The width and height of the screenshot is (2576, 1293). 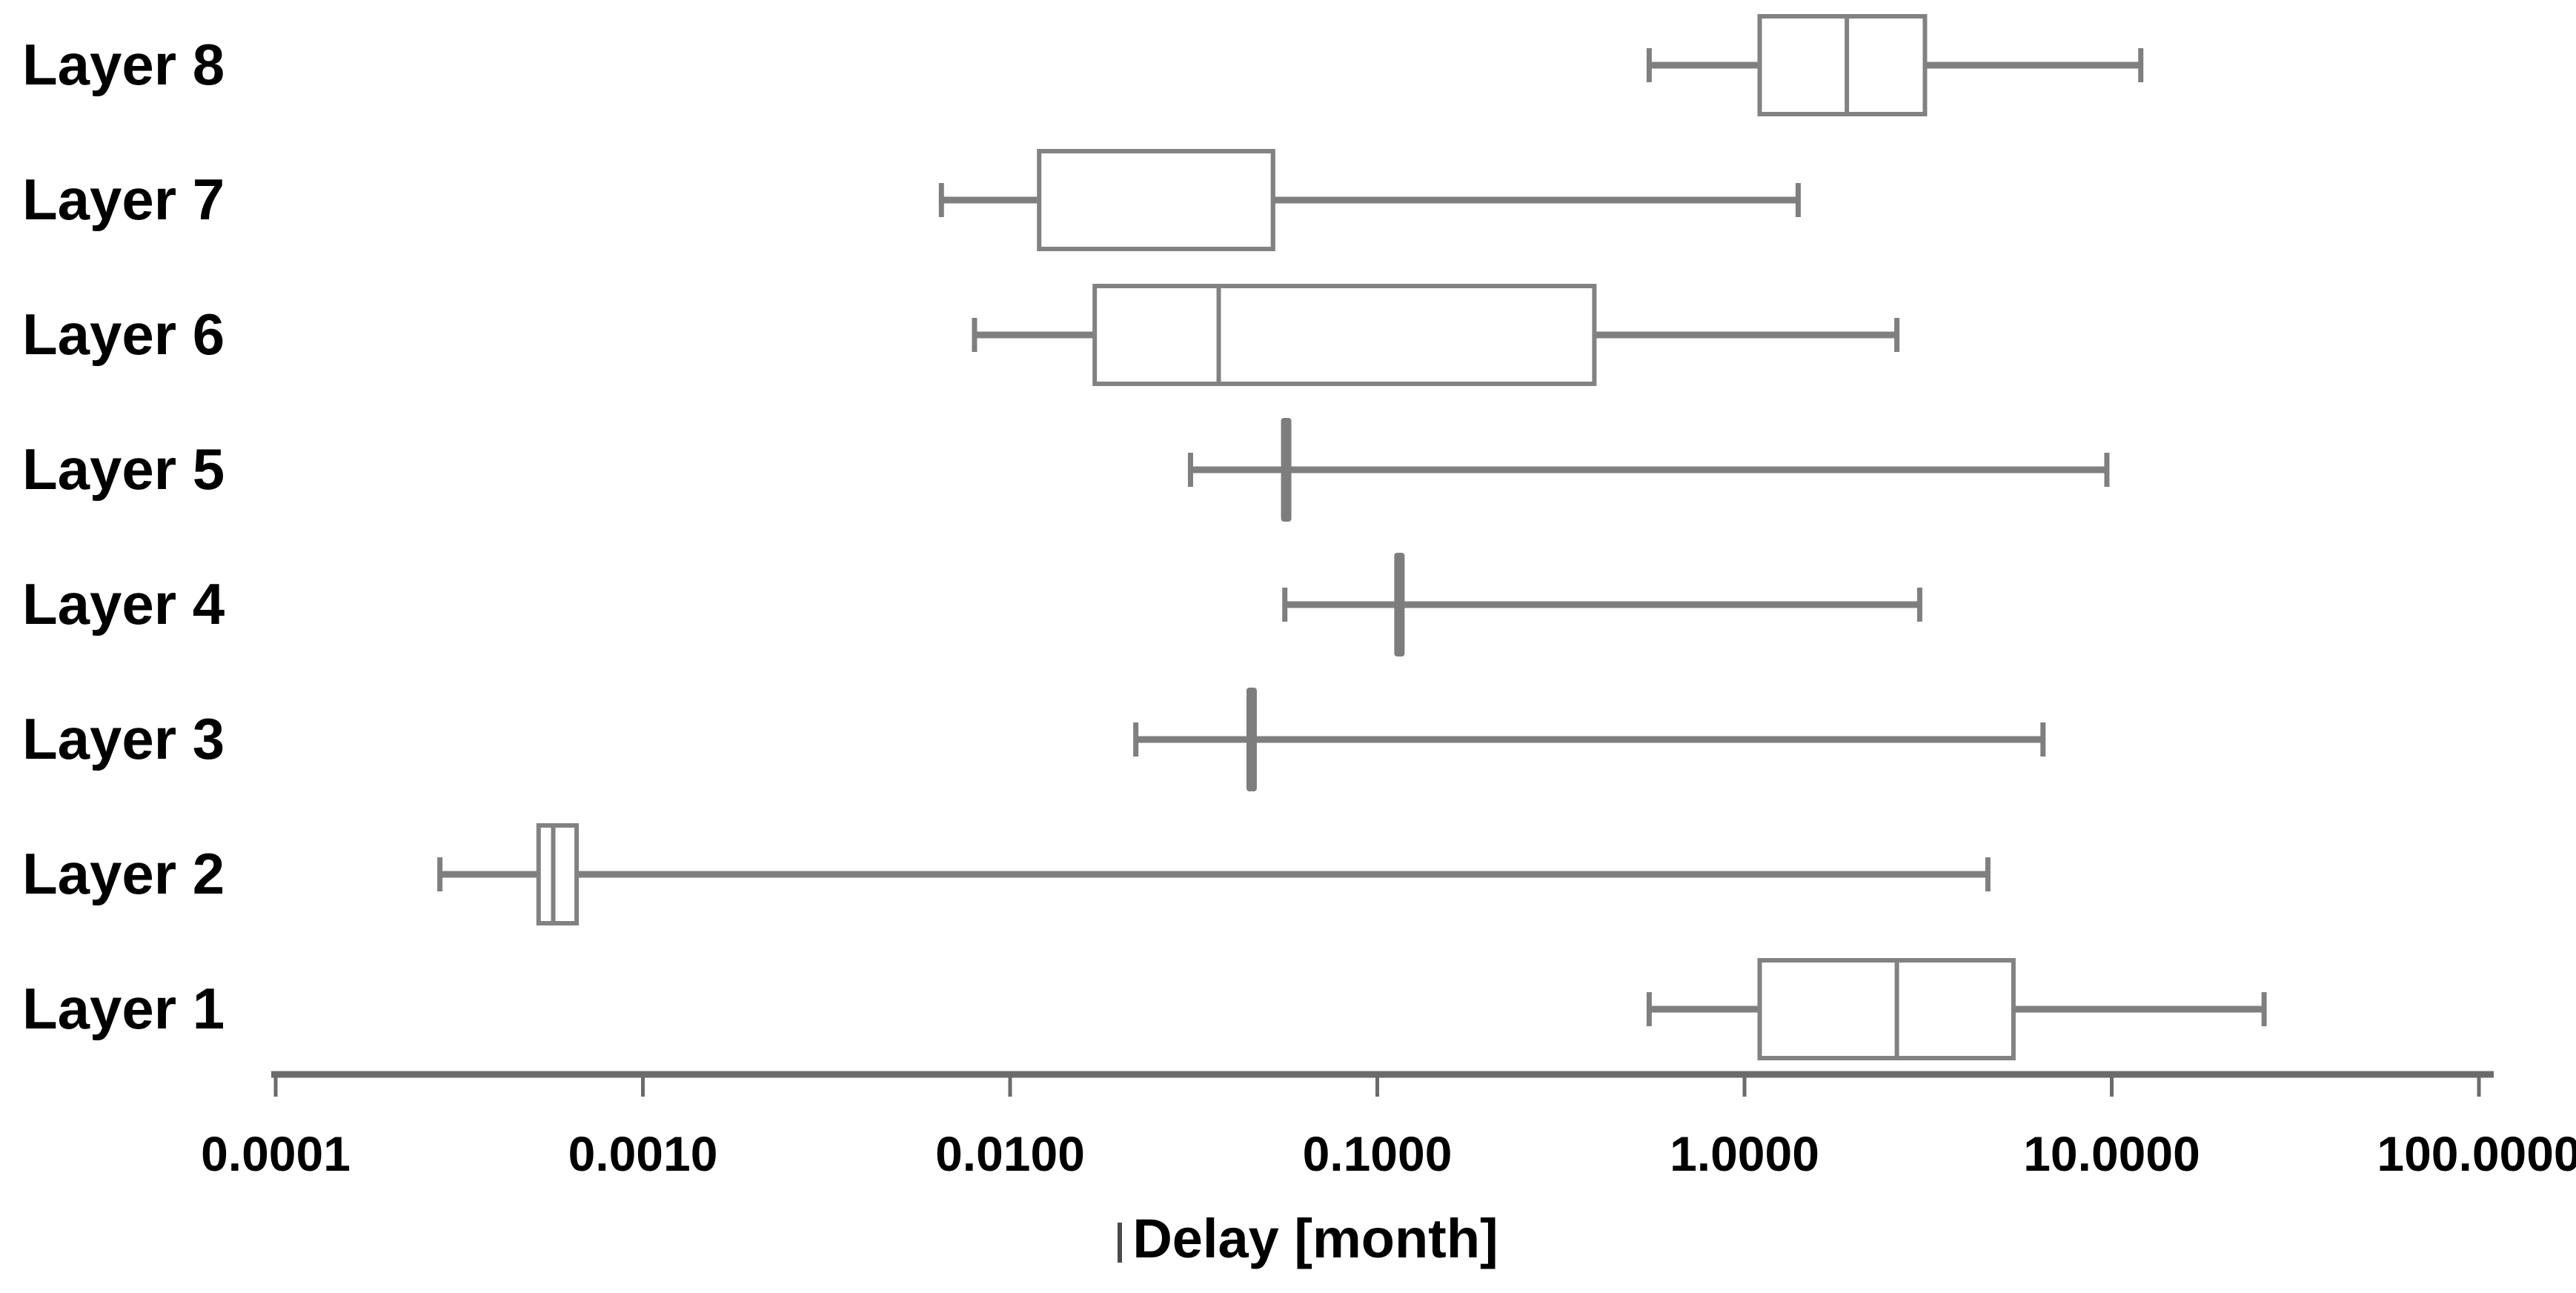 I want to click on box-row-layer-1: Layer 1, so click(x=1144, y=1009).